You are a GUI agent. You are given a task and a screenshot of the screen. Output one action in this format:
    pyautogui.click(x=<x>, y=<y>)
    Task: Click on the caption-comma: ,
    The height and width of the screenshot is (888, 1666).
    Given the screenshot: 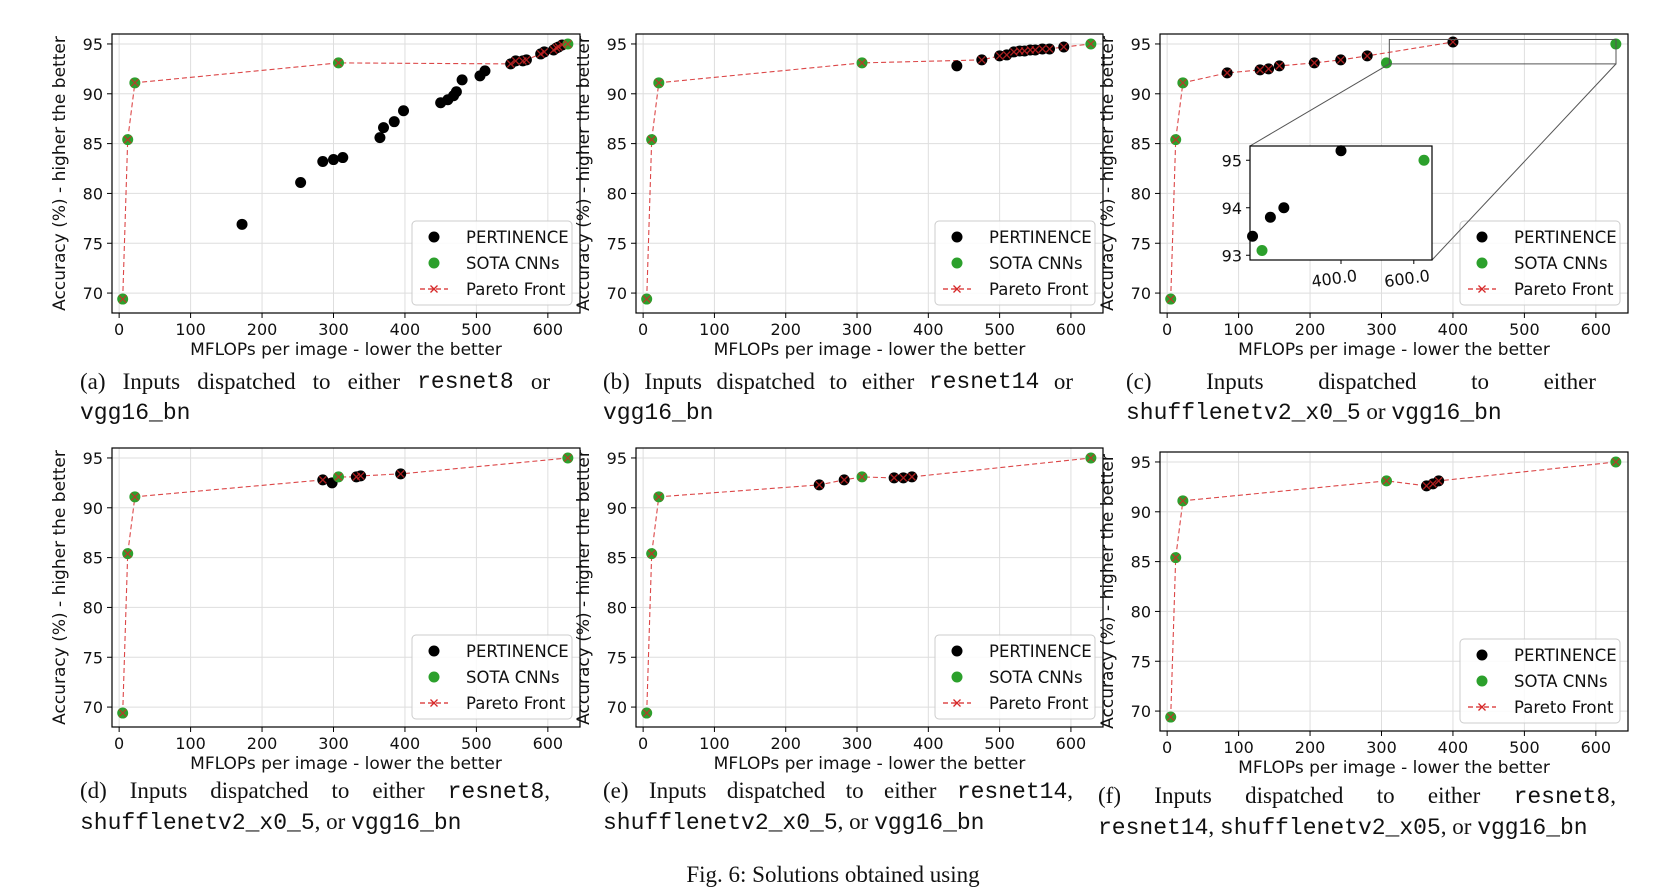 What is the action you would take?
    pyautogui.click(x=547, y=790)
    